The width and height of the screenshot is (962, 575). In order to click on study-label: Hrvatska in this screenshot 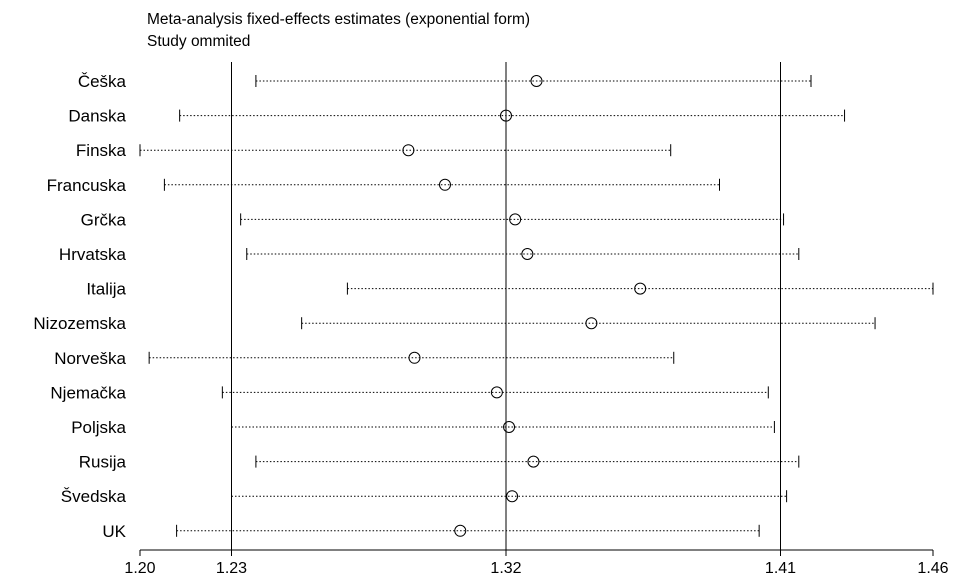, I will do `click(93, 254)`.